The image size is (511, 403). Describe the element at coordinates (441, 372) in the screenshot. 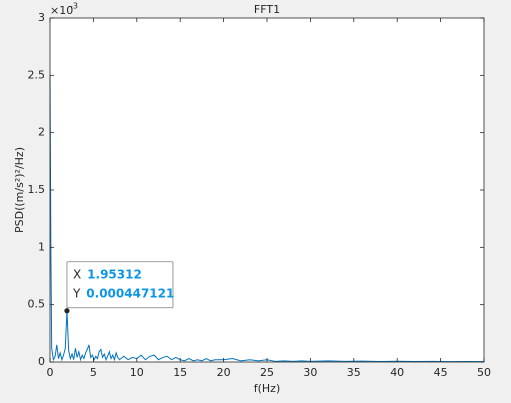

I see `x-tick-label: 45` at that location.